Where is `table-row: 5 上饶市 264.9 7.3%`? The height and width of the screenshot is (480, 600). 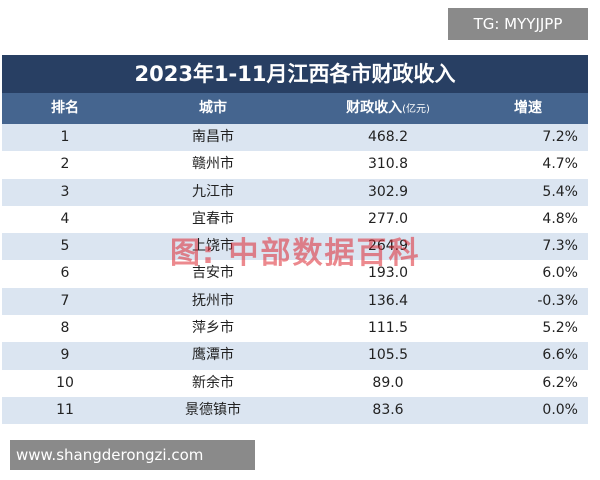
table-row: 5 上饶市 264.9 7.3% is located at coordinates (295, 247).